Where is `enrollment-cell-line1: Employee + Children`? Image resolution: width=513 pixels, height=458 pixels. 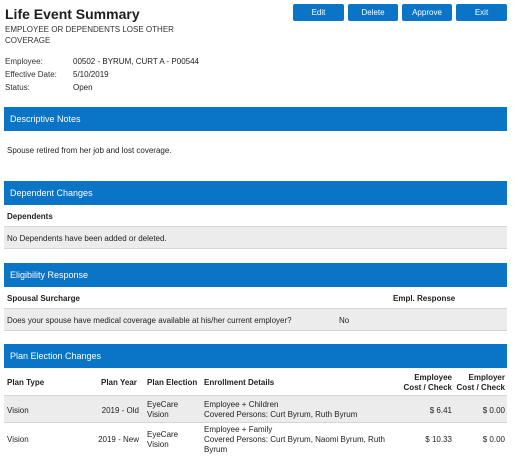 enrollment-cell-line1: Employee + Children is located at coordinates (241, 404).